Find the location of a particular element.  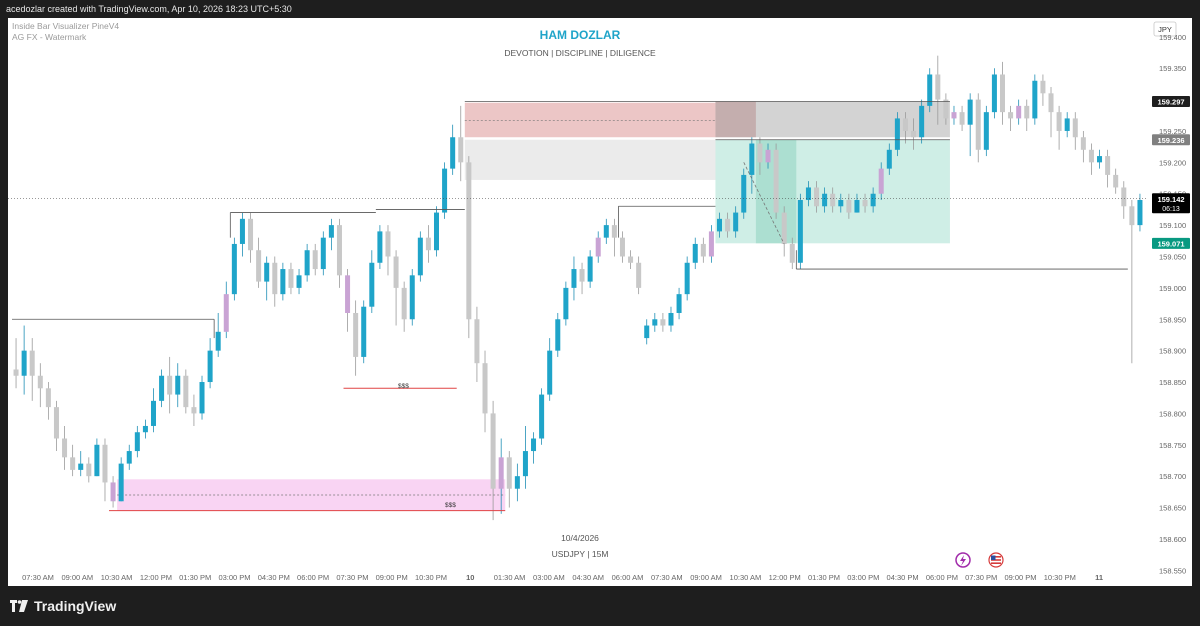

us-flag-icon is located at coordinates (996, 560).